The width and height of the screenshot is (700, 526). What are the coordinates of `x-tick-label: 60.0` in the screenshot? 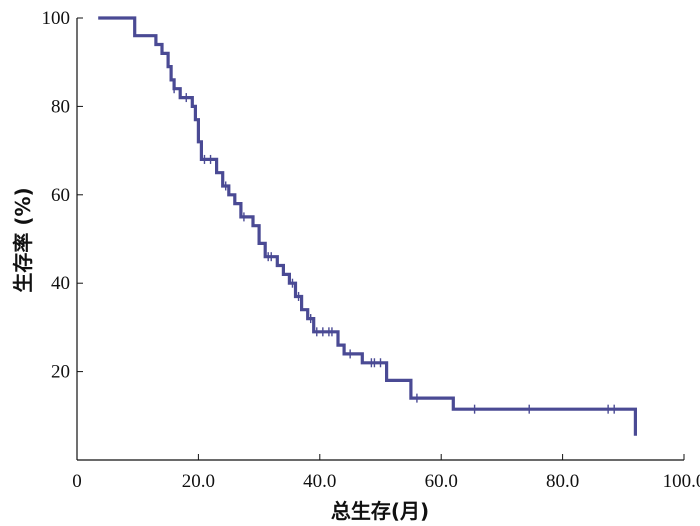 It's located at (441, 481).